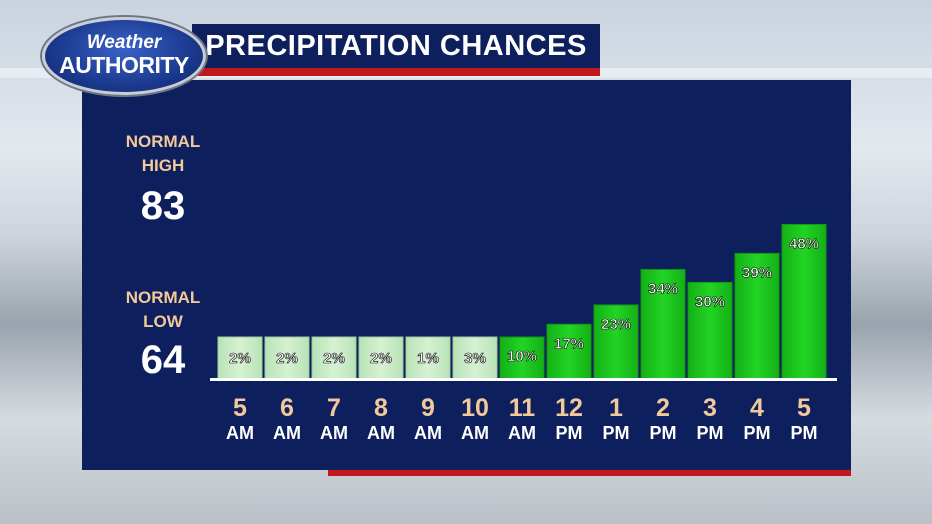  What do you see at coordinates (616, 408) in the screenshot?
I see `hour-tick-label: 1` at bounding box center [616, 408].